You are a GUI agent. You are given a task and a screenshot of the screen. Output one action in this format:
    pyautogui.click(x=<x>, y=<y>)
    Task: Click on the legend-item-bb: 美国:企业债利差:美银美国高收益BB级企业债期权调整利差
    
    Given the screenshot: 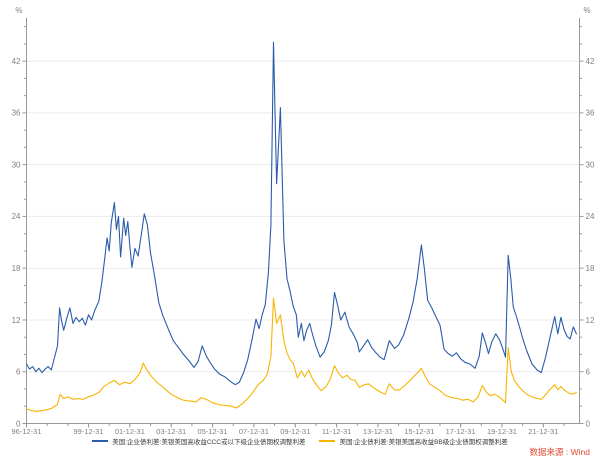 What is the action you would take?
    pyautogui.click(x=413, y=441)
    